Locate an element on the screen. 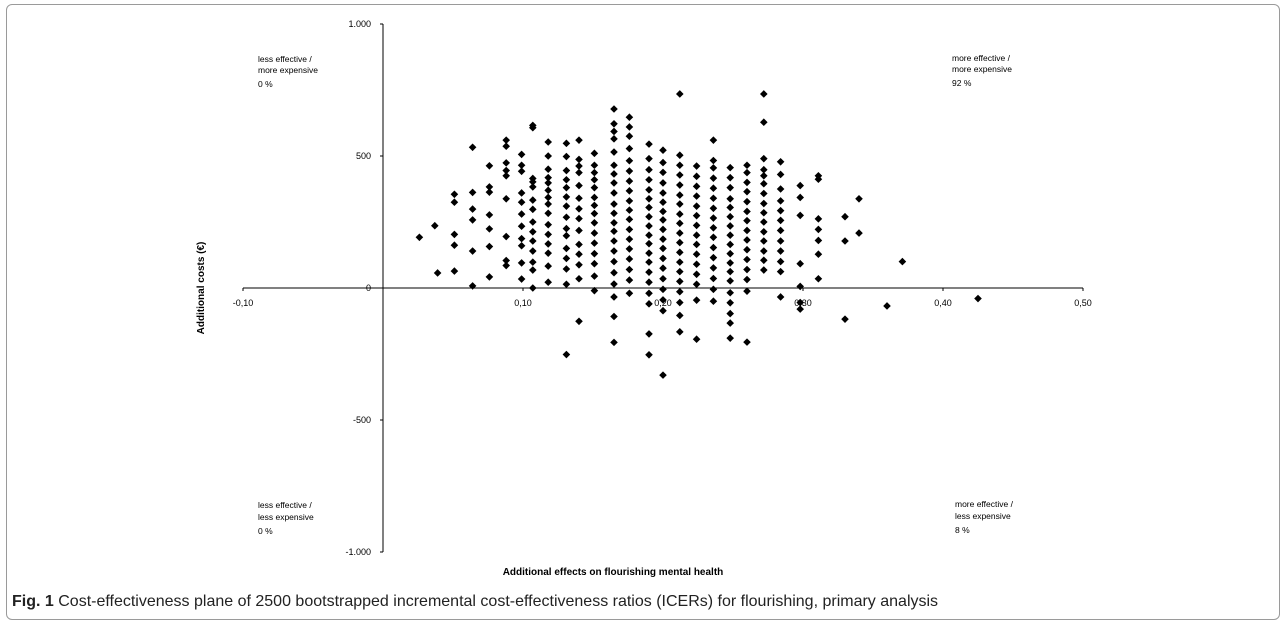 The image size is (1288, 627). x-tick-label: 0,50 is located at coordinates (1083, 303).